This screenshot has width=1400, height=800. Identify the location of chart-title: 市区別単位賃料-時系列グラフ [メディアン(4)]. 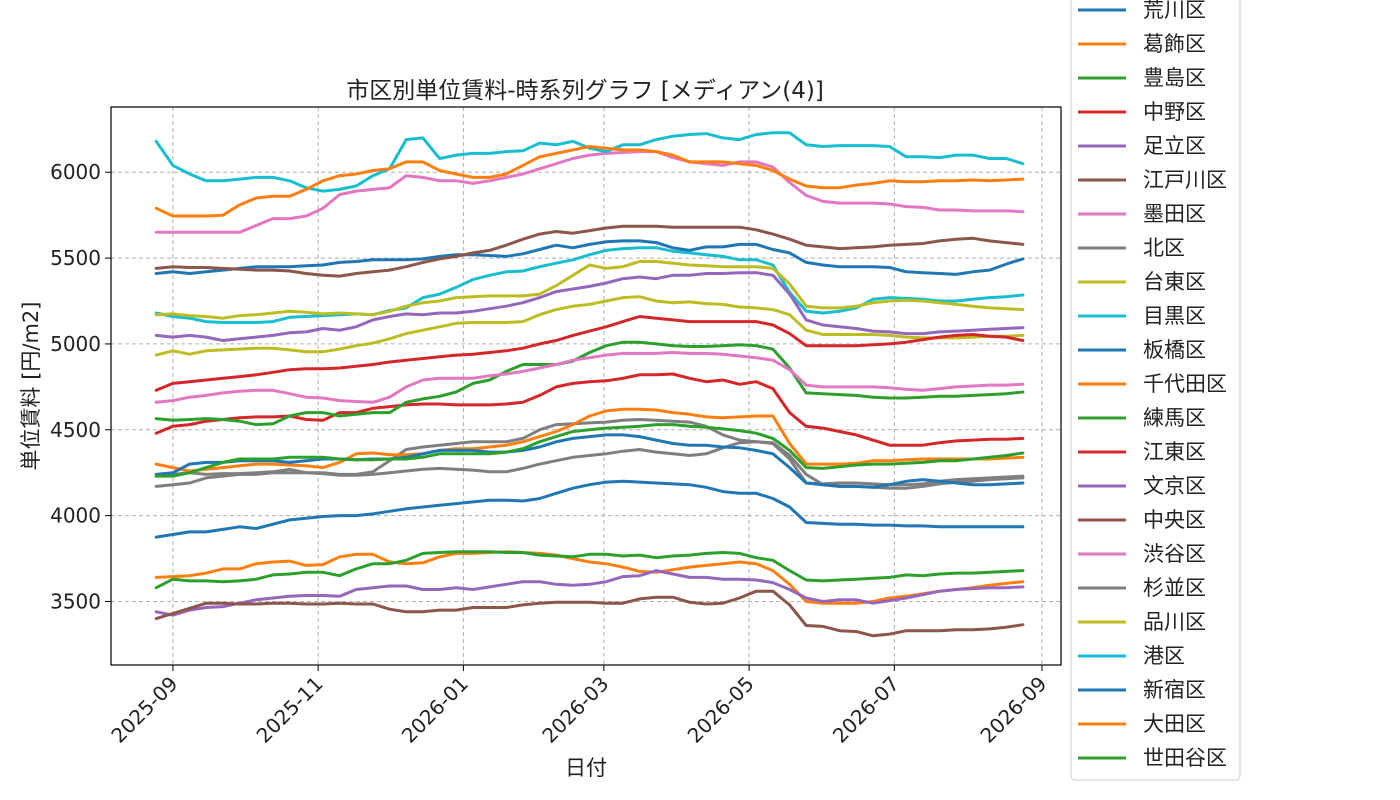
(585, 91).